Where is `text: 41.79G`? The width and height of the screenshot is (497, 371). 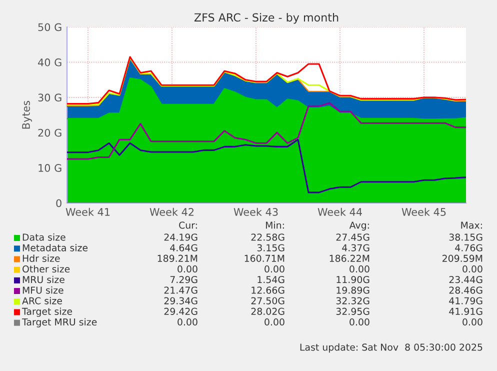 text: 41.79G is located at coordinates (465, 300).